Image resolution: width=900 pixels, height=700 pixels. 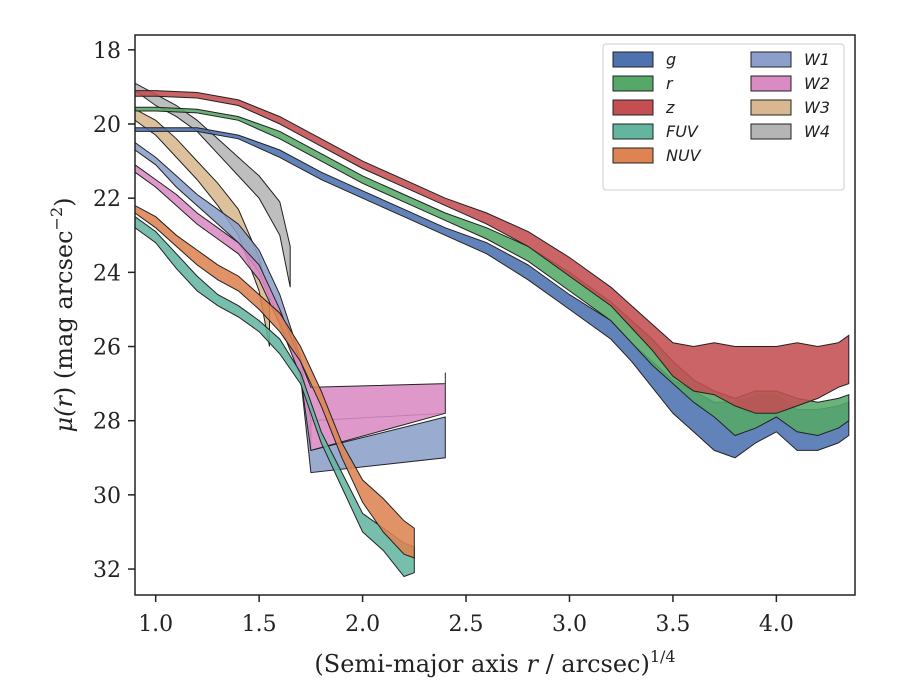 I want to click on y-tick-label: 24, so click(x=107, y=273).